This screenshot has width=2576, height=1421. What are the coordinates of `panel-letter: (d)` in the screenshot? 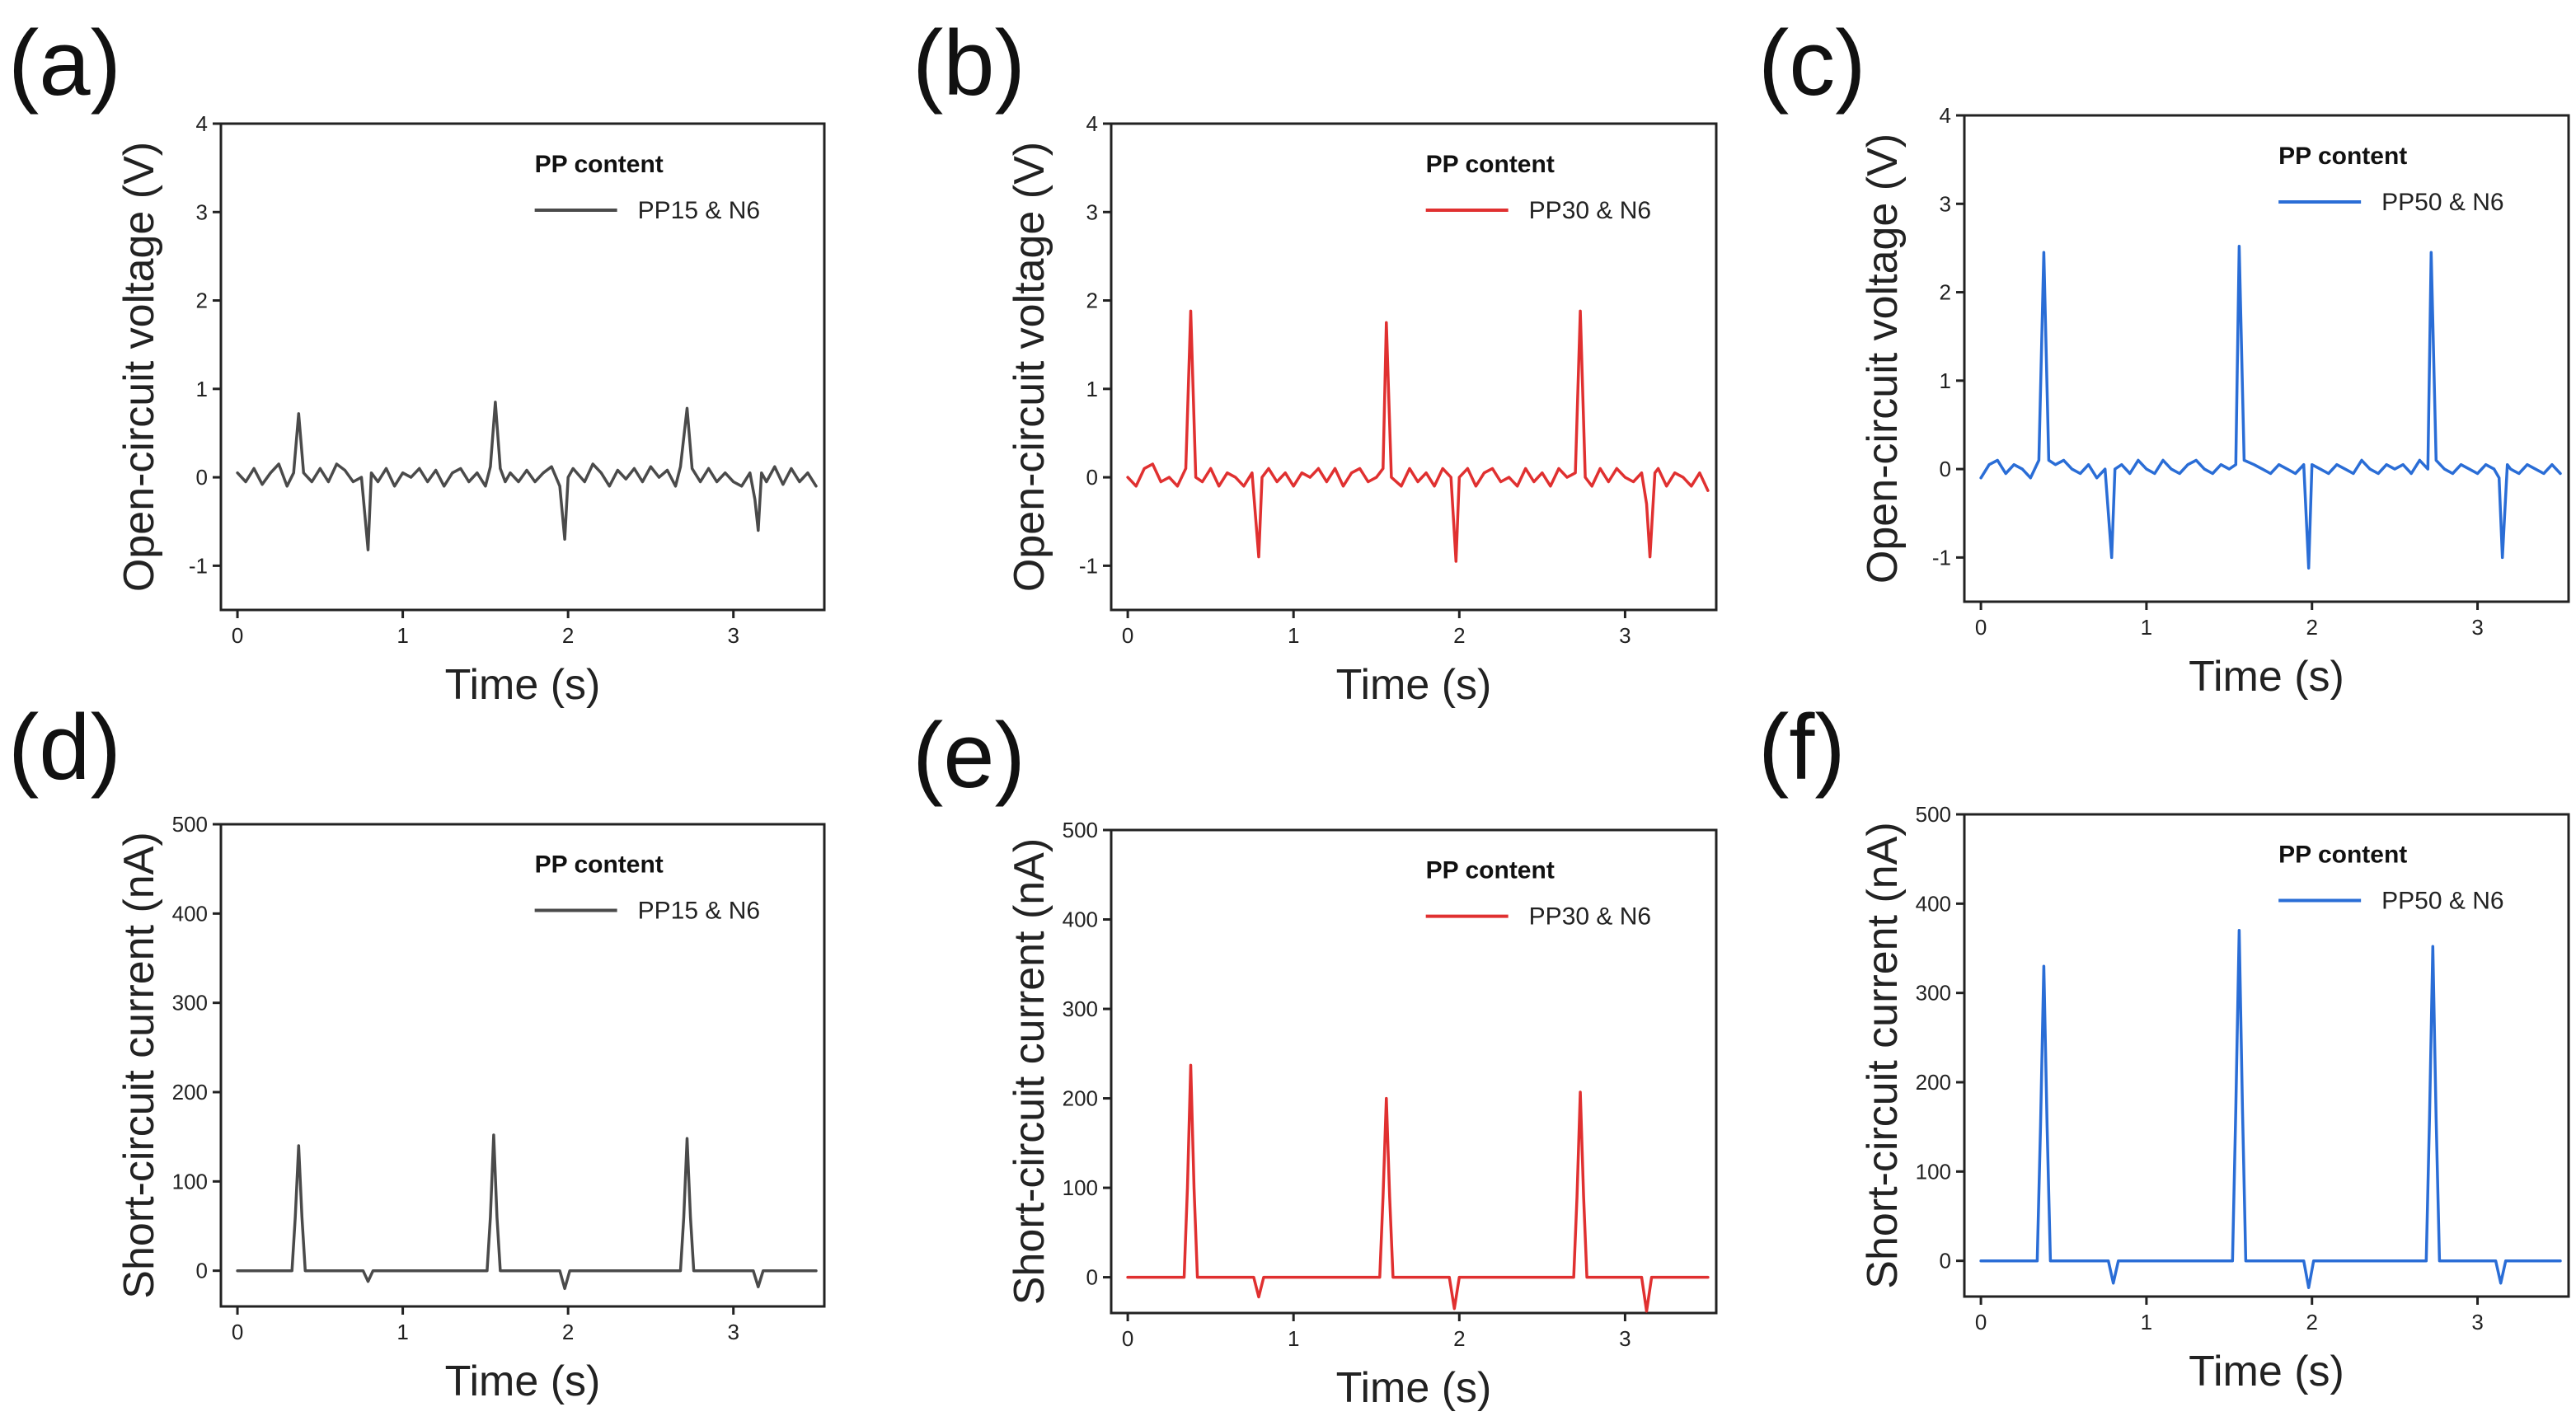 It's located at (64, 747).